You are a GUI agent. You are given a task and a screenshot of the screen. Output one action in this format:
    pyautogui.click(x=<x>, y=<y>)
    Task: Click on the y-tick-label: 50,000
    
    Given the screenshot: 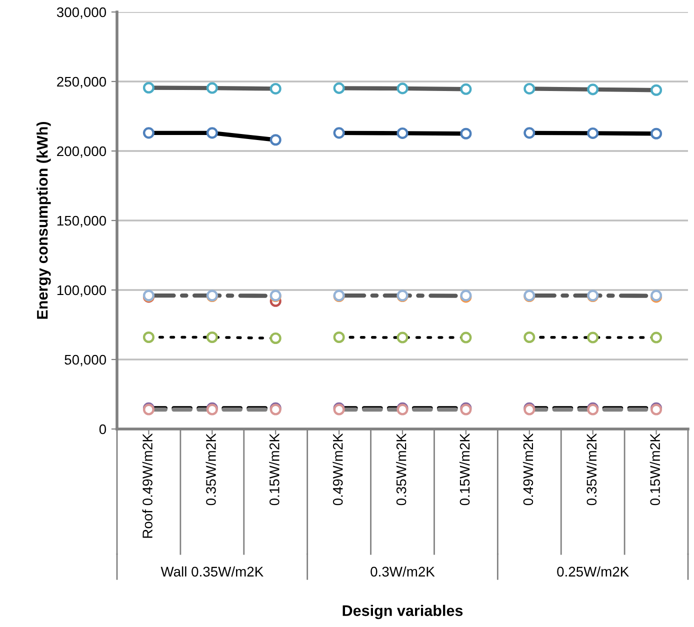 What is the action you would take?
    pyautogui.click(x=85, y=360)
    